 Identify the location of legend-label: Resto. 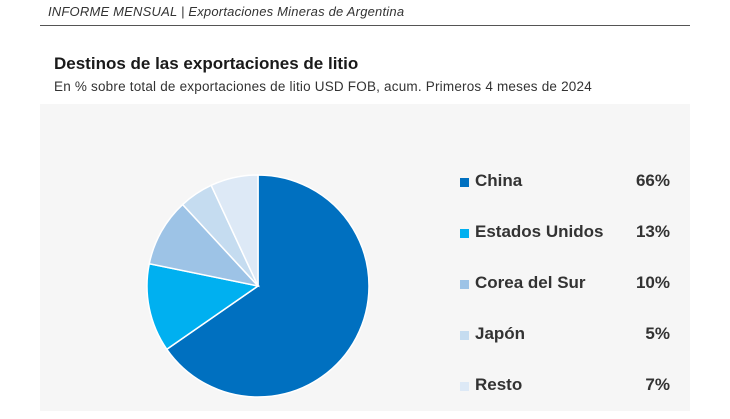
(499, 384).